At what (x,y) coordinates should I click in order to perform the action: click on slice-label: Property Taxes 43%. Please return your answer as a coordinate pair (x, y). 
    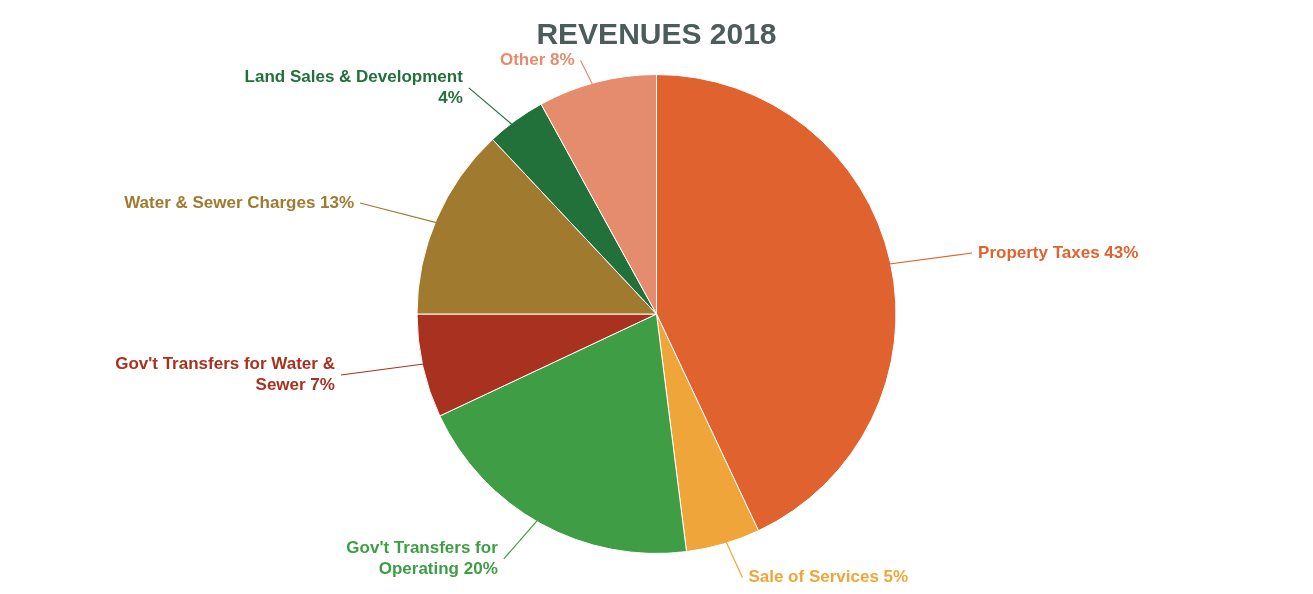
    Looking at the image, I should click on (1058, 252).